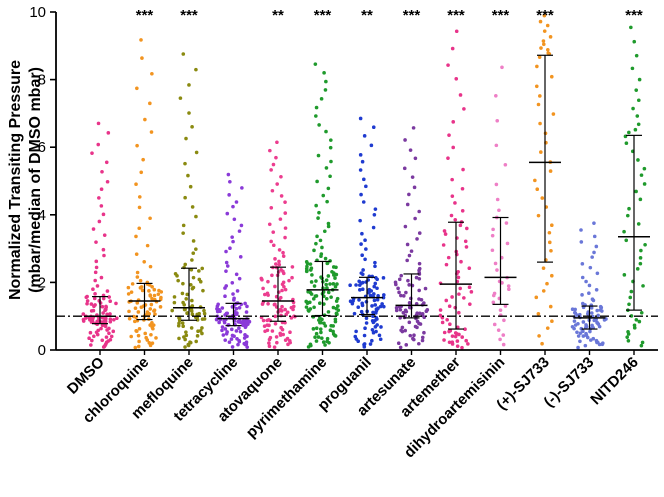  I want to click on category-label: DMSO, so click(86, 376).